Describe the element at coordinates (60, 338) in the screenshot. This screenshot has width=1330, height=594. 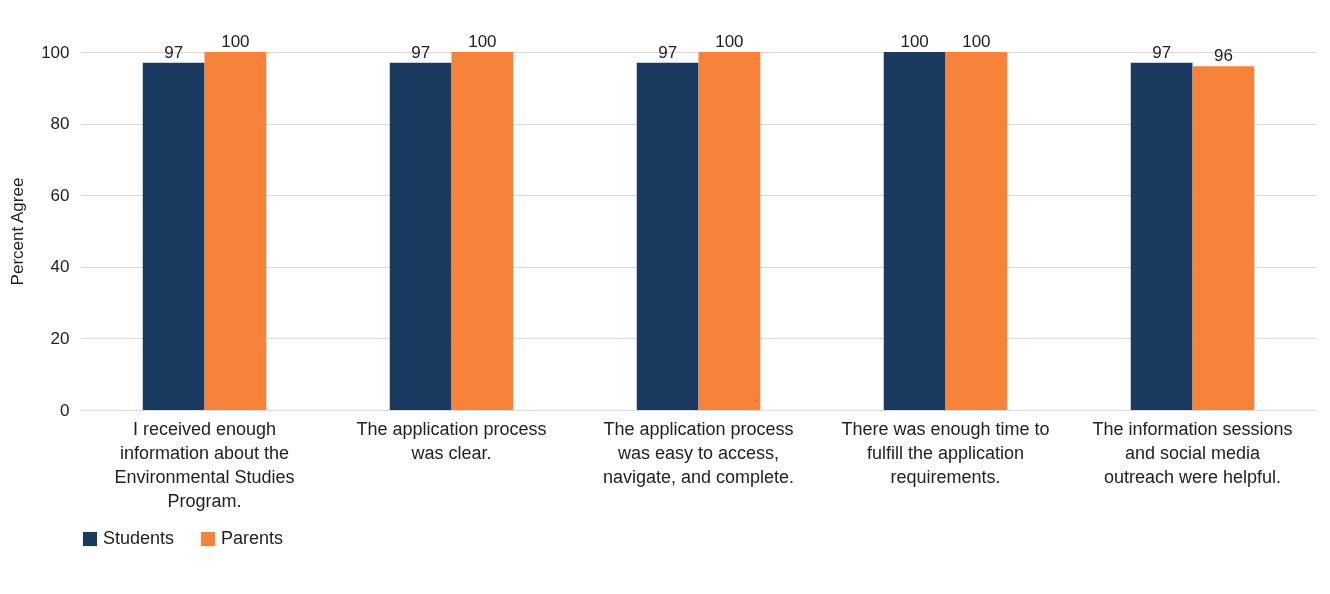
I see `y-tick-label: 20` at that location.